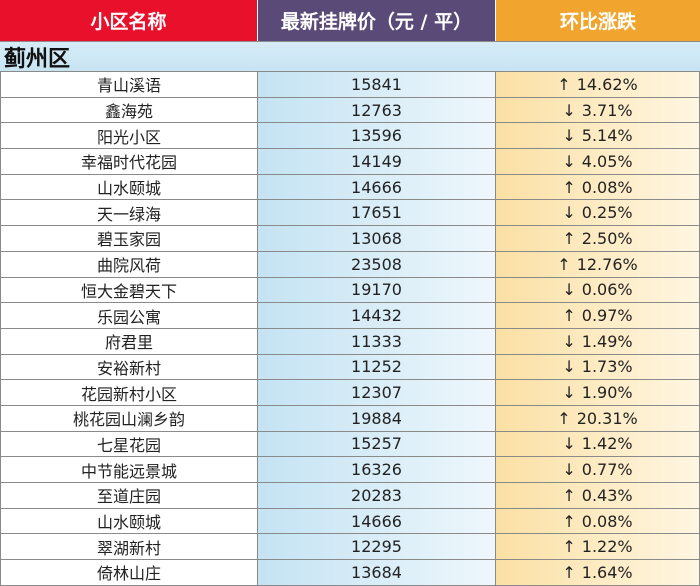  I want to click on column-header-name: 小区名称, so click(129, 20).